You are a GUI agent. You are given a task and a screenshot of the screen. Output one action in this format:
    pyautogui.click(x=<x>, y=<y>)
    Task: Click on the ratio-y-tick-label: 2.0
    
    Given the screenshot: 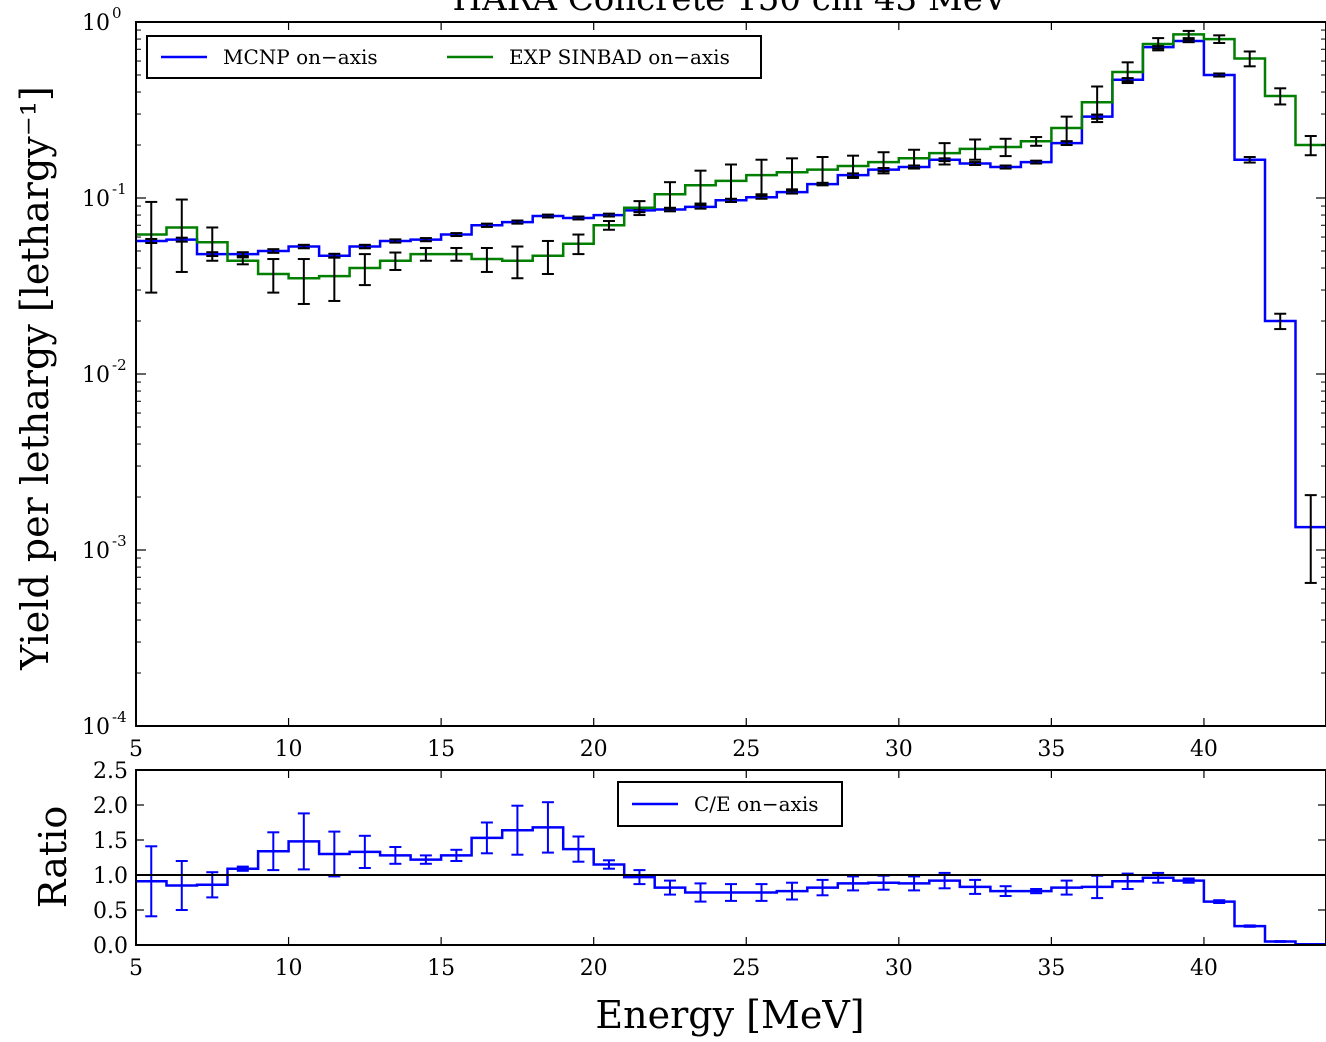 What is the action you would take?
    pyautogui.click(x=110, y=806)
    